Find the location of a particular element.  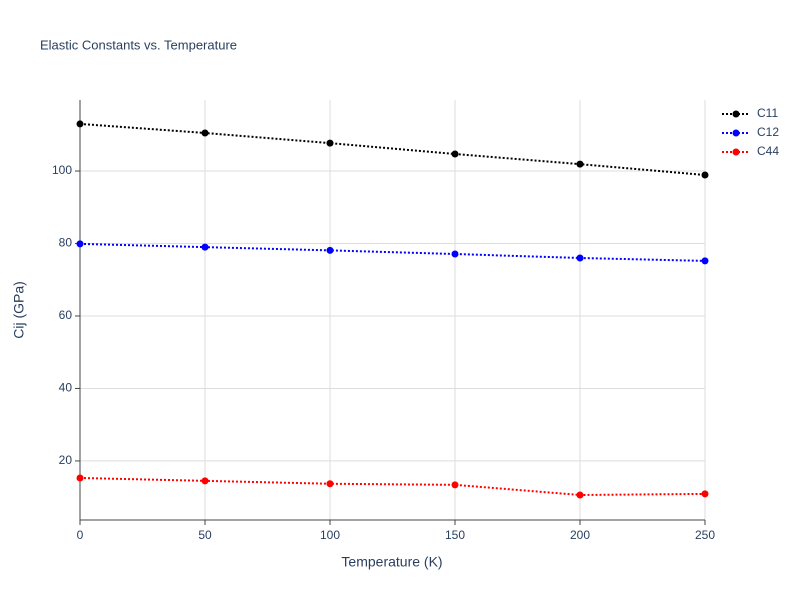

y-tick-label: 60 is located at coordinates (66, 315).